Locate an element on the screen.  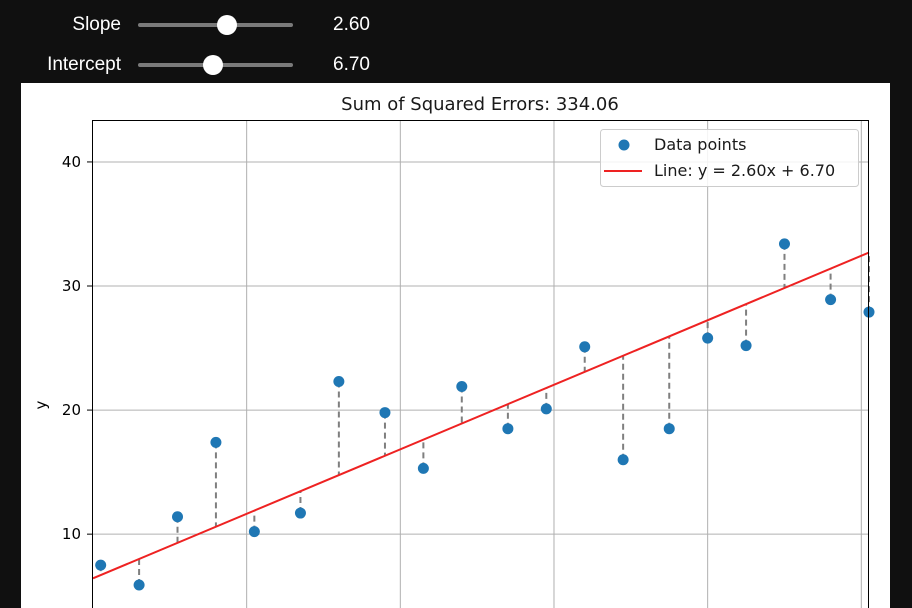
intercept-label: Intercept is located at coordinates (84, 64).